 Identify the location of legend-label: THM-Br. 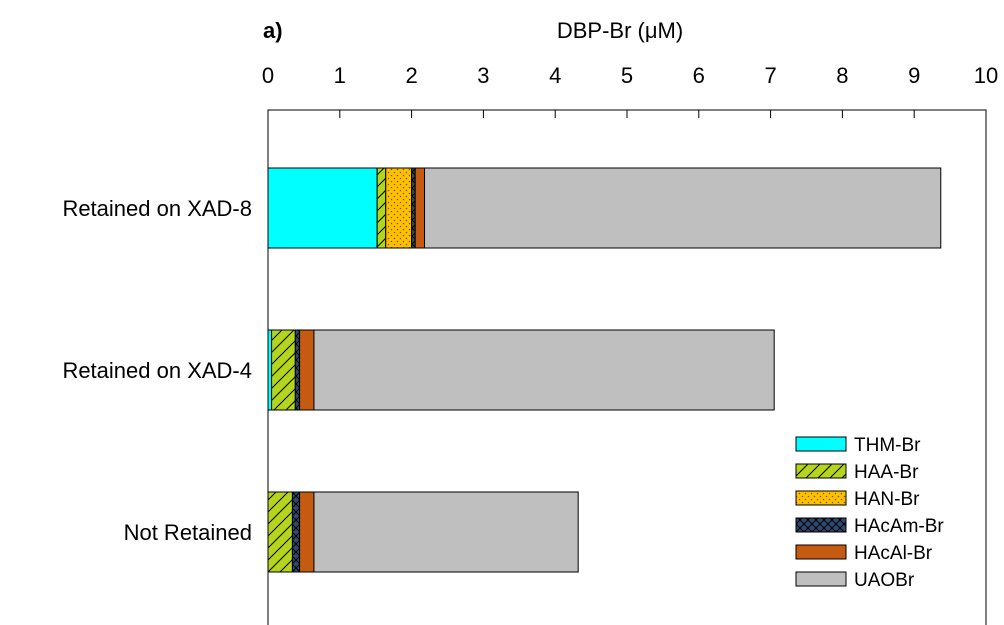
(887, 445).